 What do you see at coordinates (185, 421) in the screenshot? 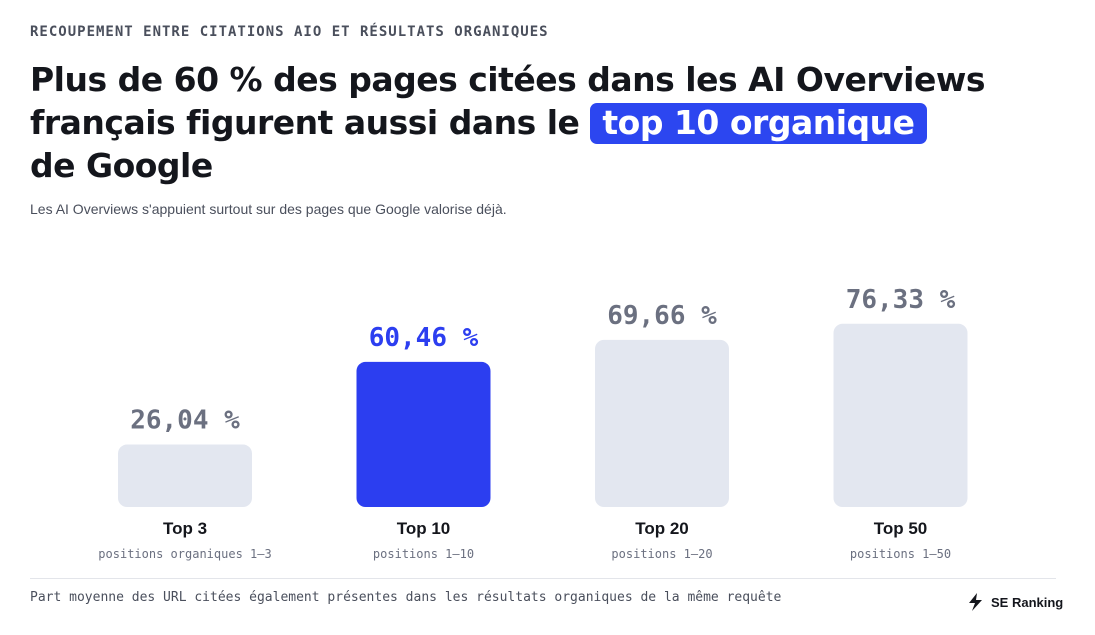
I see `value-label-1: 26,04 %` at bounding box center [185, 421].